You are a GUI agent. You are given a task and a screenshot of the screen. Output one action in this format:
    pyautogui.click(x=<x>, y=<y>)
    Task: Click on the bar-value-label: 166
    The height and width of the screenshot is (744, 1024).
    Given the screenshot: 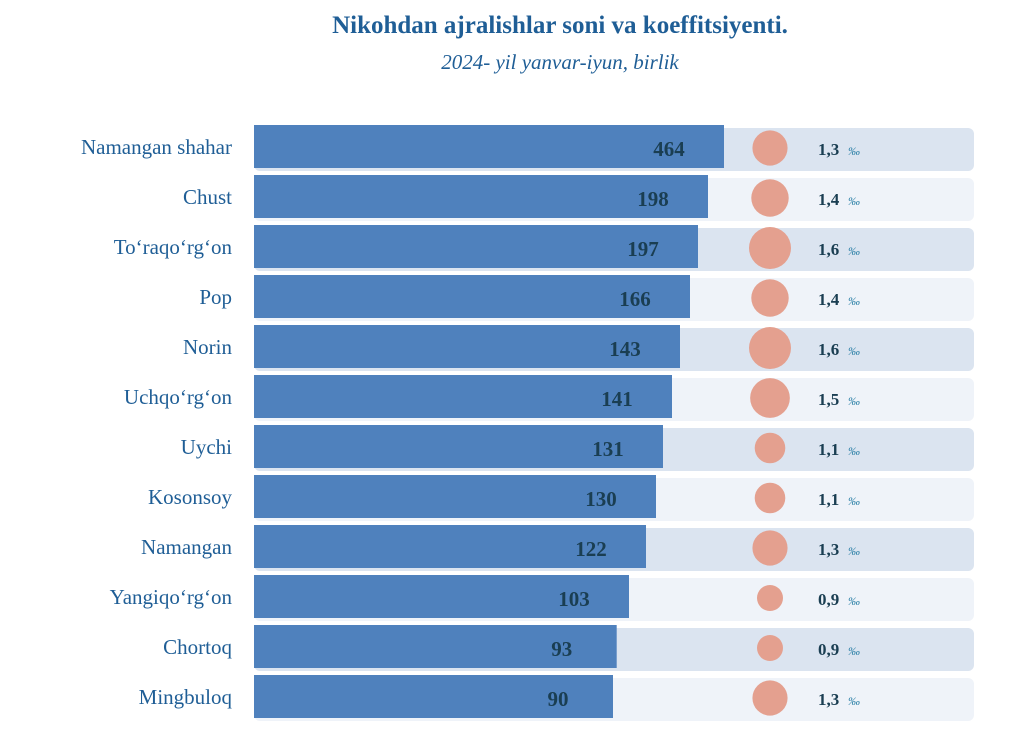 What is the action you would take?
    pyautogui.click(x=635, y=299)
    